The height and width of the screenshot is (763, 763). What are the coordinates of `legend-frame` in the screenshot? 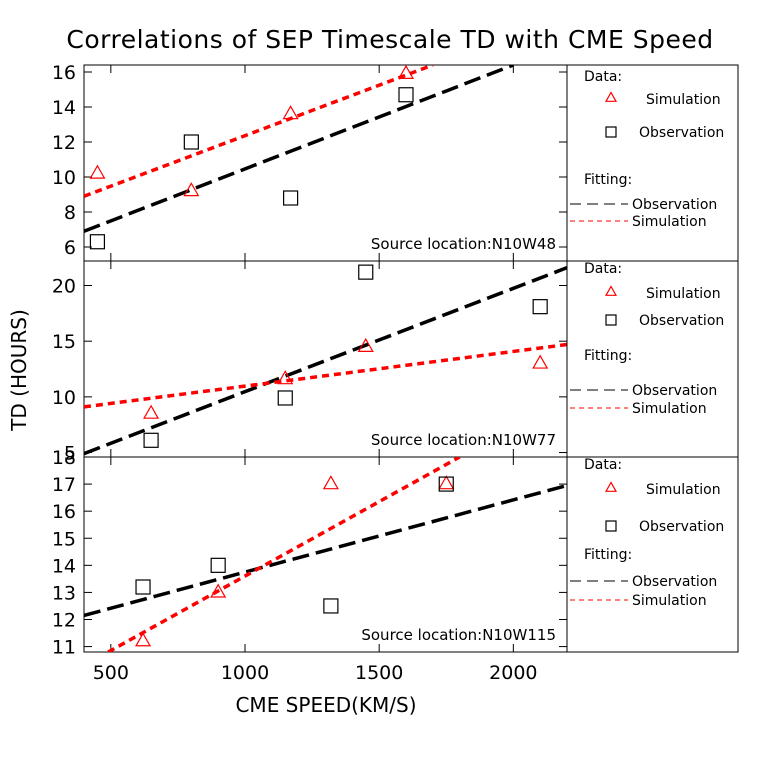 It's located at (652, 554).